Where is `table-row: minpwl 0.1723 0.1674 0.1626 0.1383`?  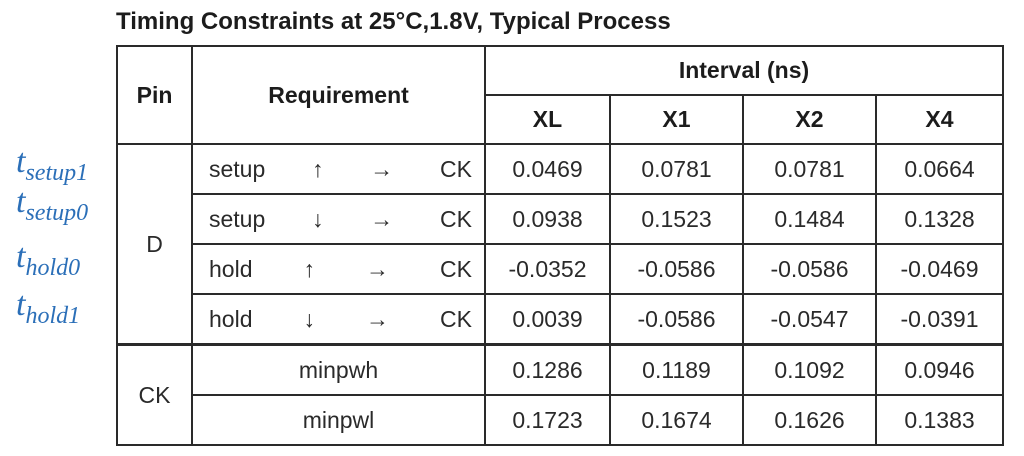 table-row: minpwl 0.1723 0.1674 0.1626 0.1383 is located at coordinates (560, 420).